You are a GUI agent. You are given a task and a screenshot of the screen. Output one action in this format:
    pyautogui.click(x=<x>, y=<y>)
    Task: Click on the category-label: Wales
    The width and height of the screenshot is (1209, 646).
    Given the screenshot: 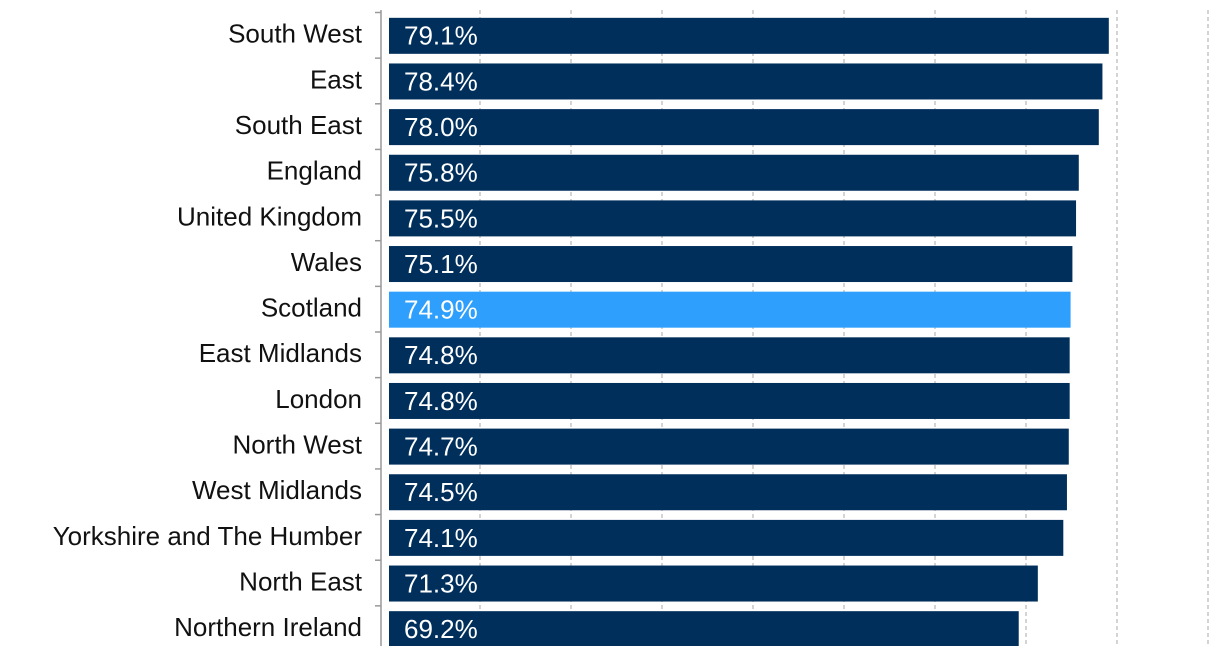 What is the action you would take?
    pyautogui.click(x=326, y=262)
    